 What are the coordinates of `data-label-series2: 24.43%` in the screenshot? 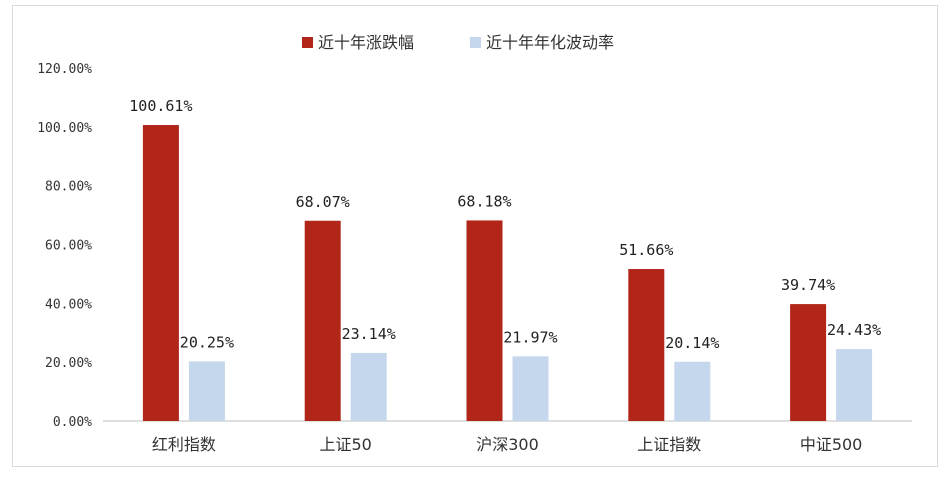 It's located at (854, 330).